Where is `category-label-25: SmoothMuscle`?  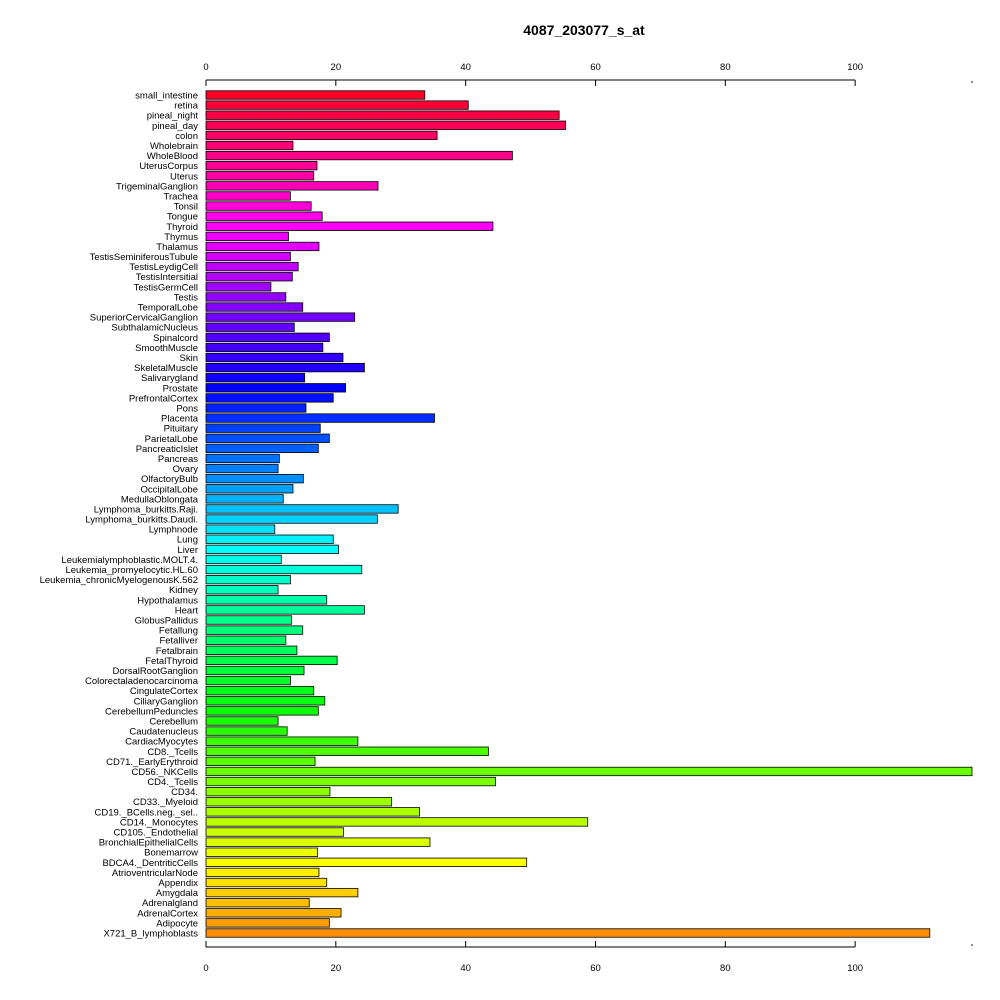
category-label-25: SmoothMuscle is located at coordinates (166, 348).